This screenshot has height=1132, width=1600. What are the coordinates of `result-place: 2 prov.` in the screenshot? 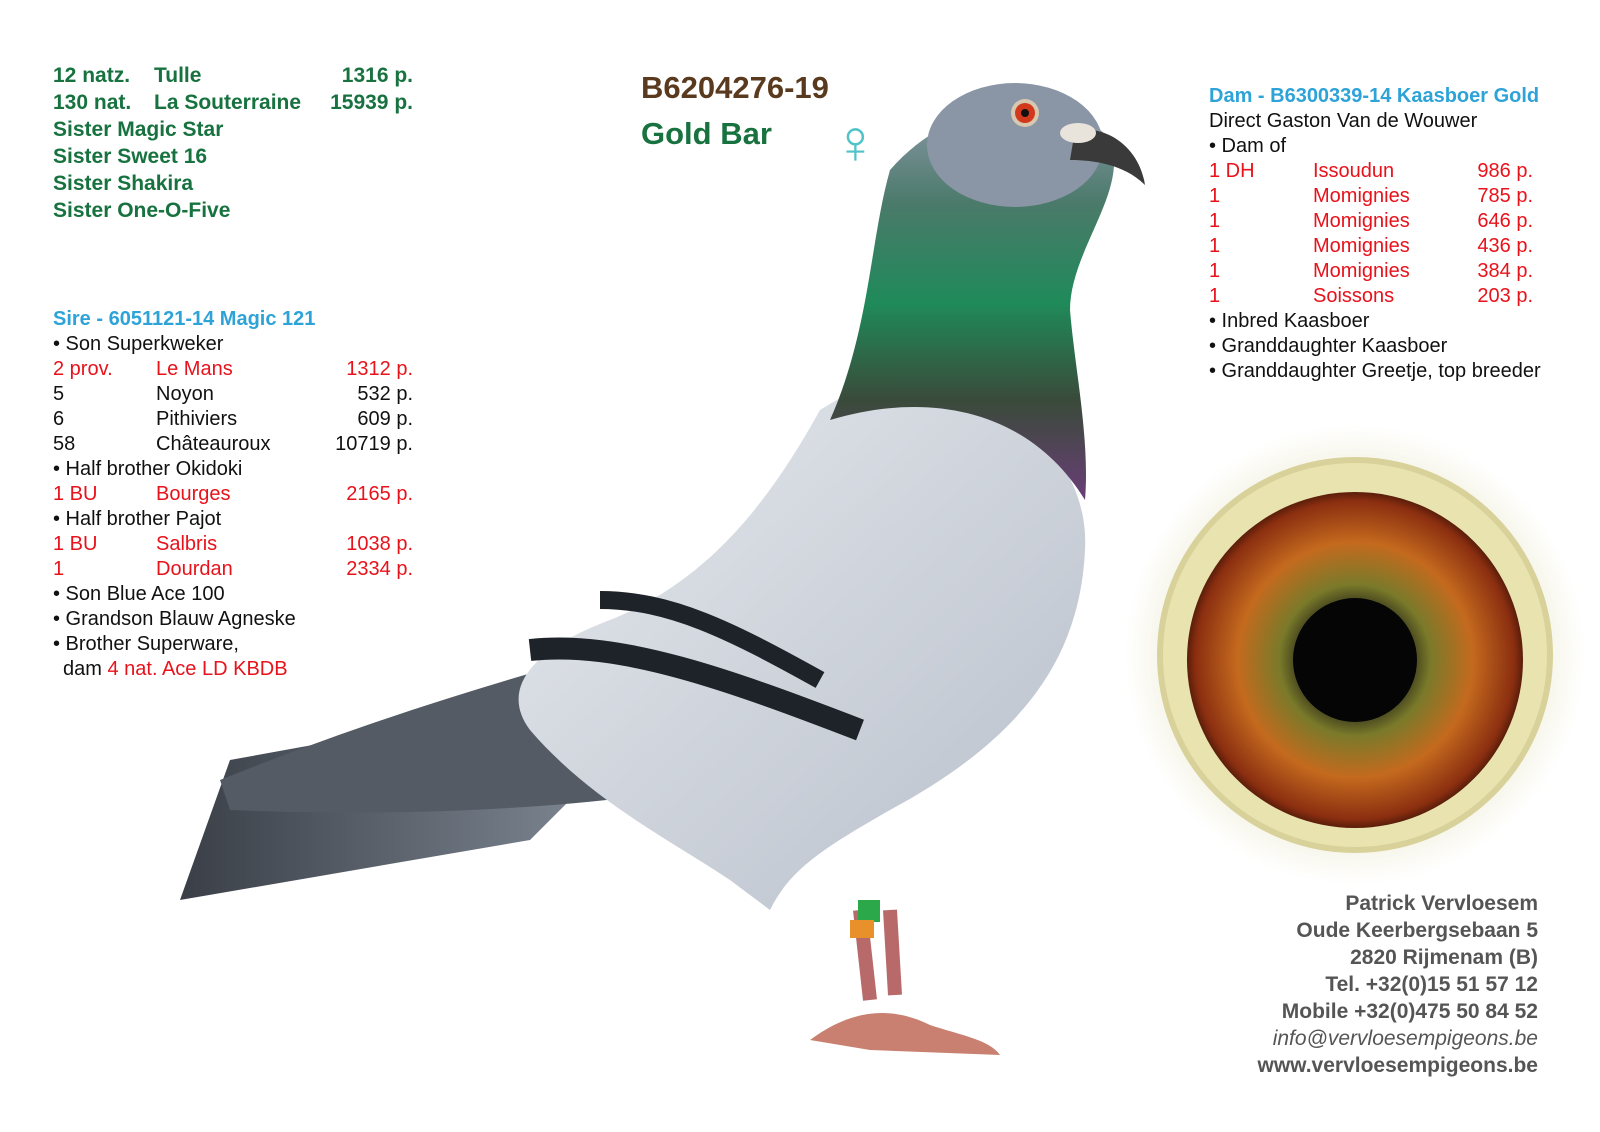 It's located at (83, 369).